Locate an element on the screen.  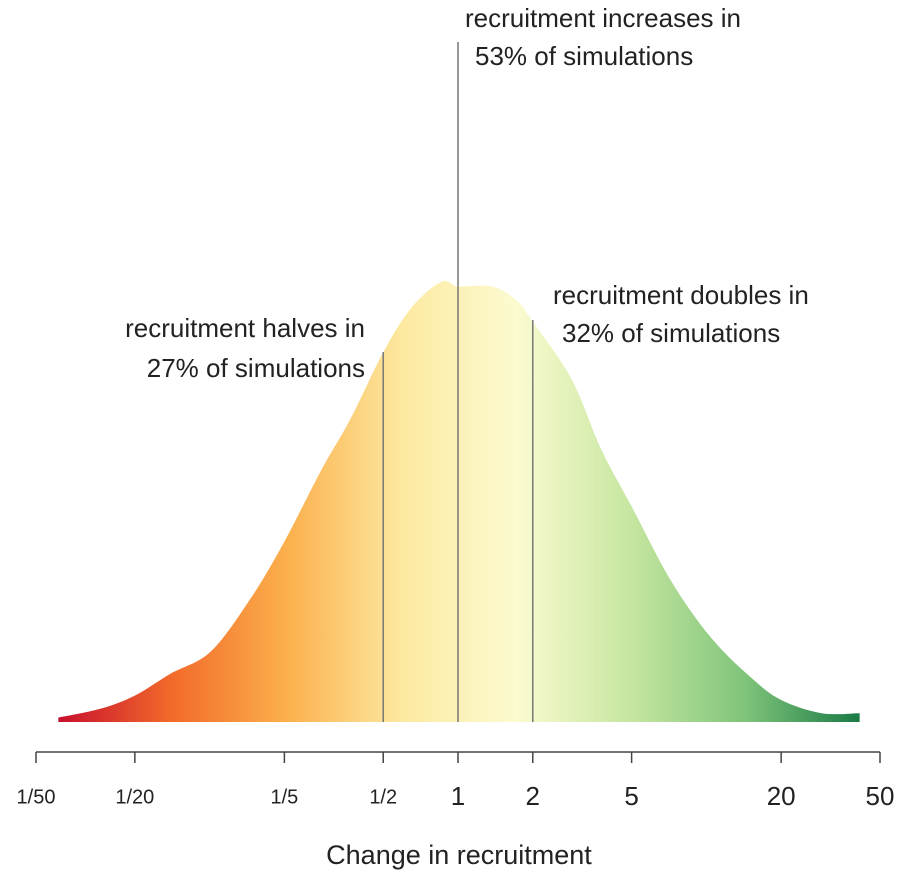
x-tick-label: 1 is located at coordinates (458, 796).